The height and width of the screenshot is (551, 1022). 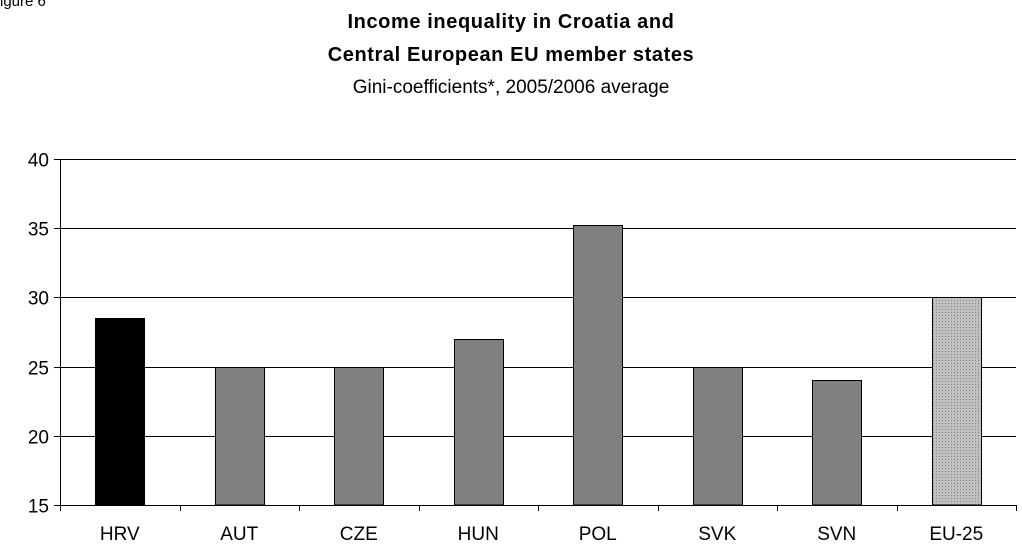 What do you see at coordinates (120, 412) in the screenshot?
I see `bar-hrv` at bounding box center [120, 412].